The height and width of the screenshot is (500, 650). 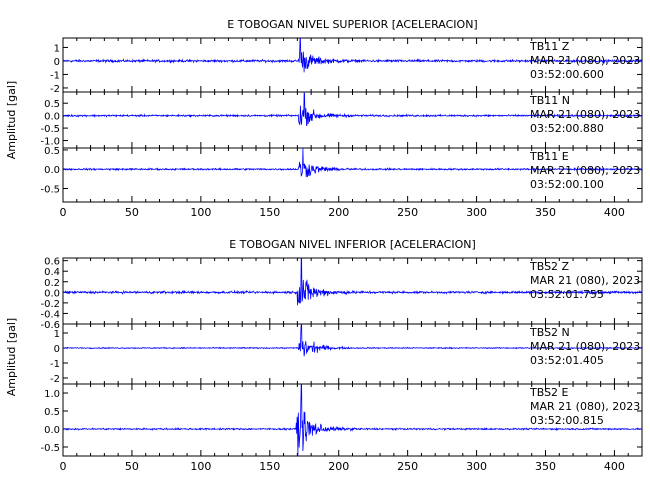 I want to click on record-time-label: 03:52:00.100, so click(x=567, y=184).